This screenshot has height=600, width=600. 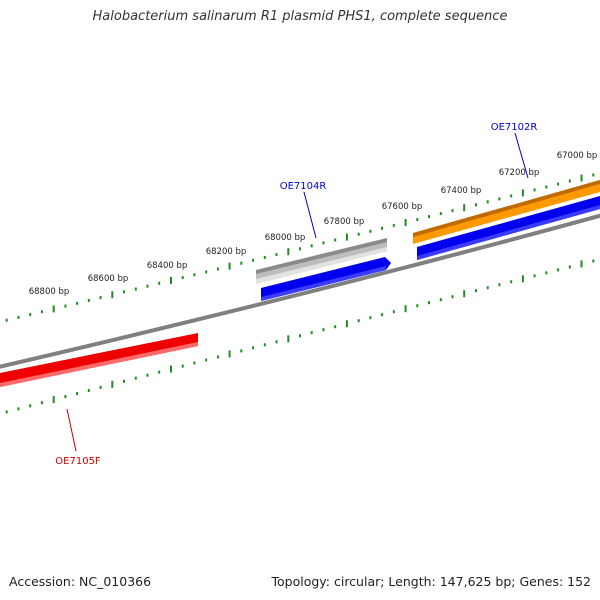 I want to click on tick-label: 67000 bp, so click(x=577, y=156).